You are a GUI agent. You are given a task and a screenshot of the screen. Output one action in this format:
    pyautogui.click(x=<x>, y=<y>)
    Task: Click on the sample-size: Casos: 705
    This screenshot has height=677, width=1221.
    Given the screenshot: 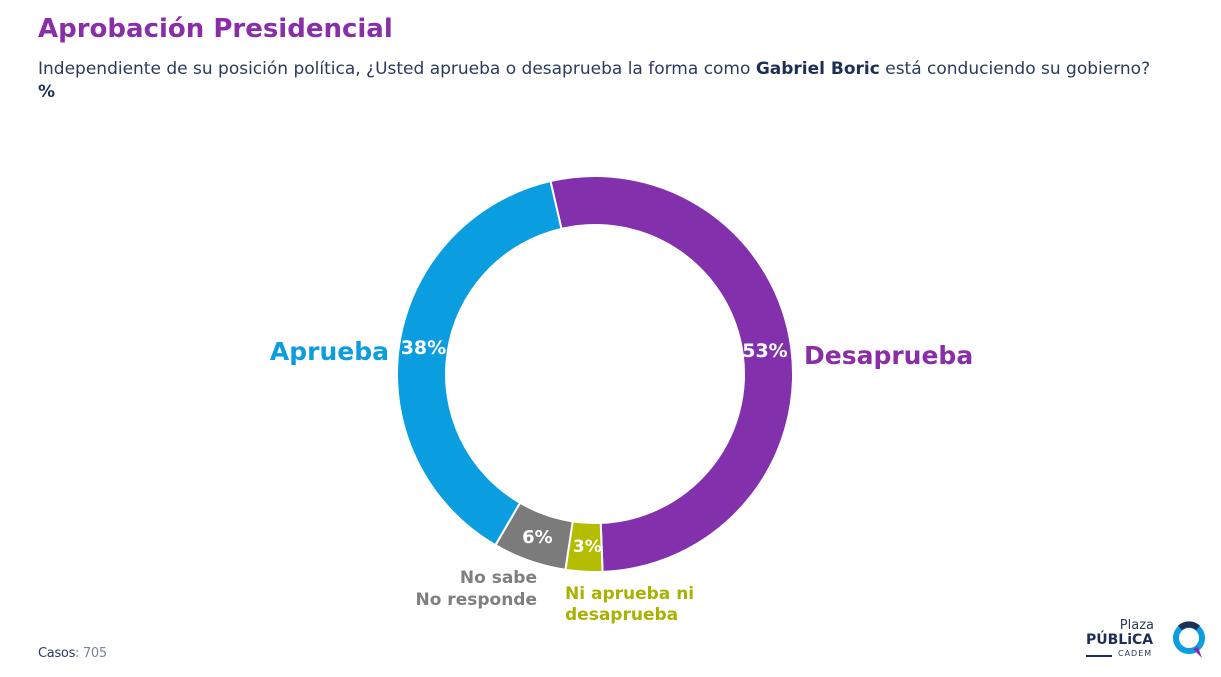 What is the action you would take?
    pyautogui.click(x=72, y=653)
    